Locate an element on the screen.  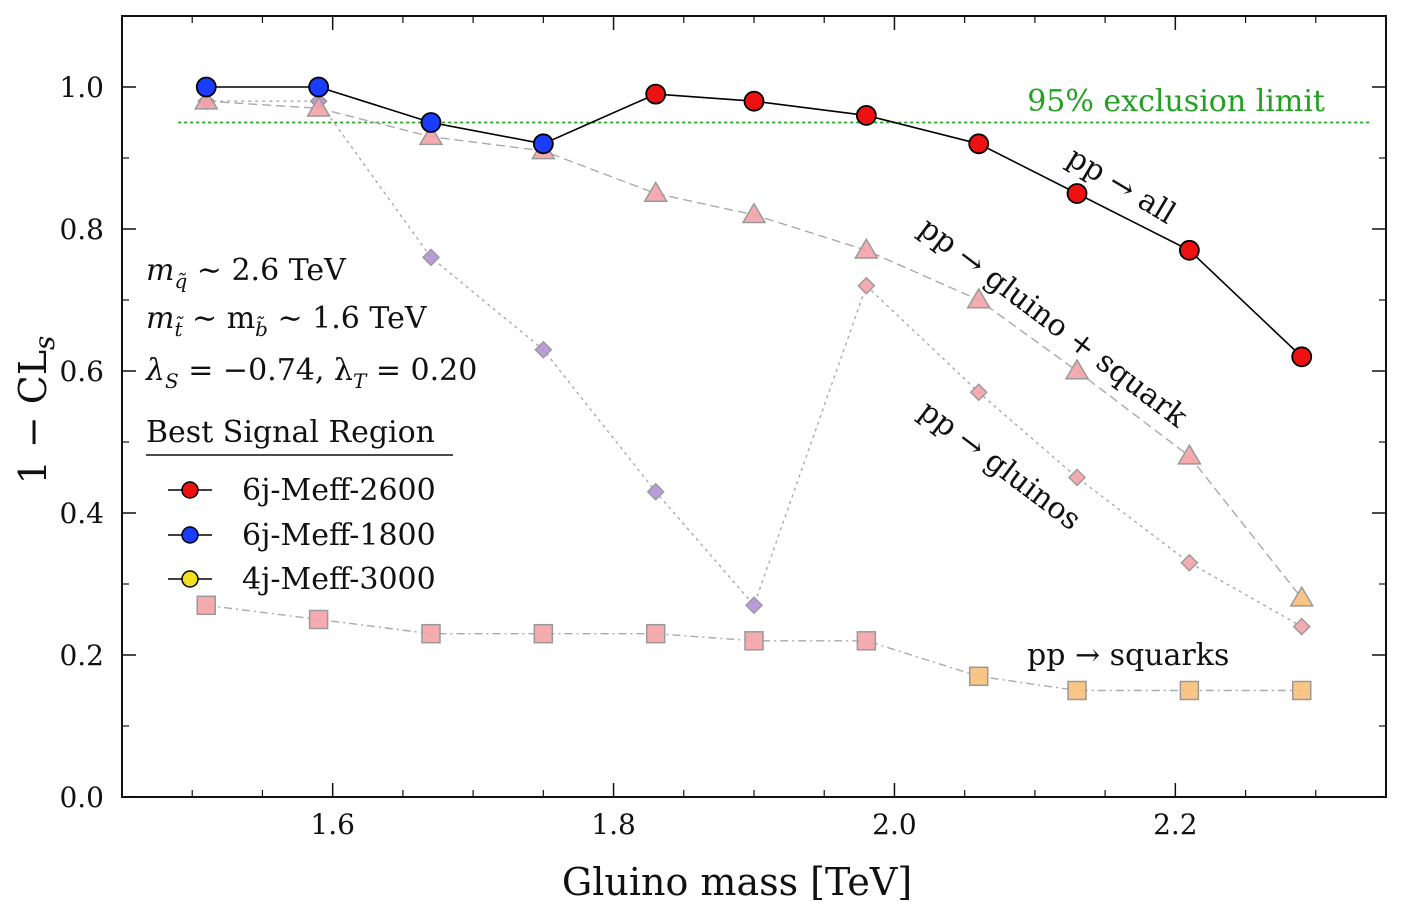
x-tick-label: 1.8 is located at coordinates (613, 824).